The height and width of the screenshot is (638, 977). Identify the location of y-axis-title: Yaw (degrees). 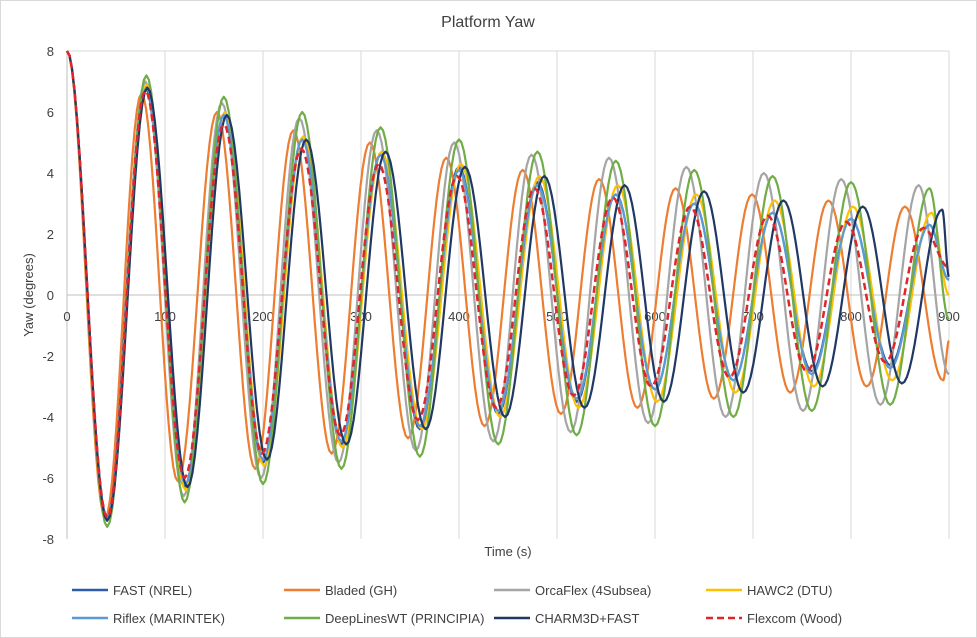
(28, 295).